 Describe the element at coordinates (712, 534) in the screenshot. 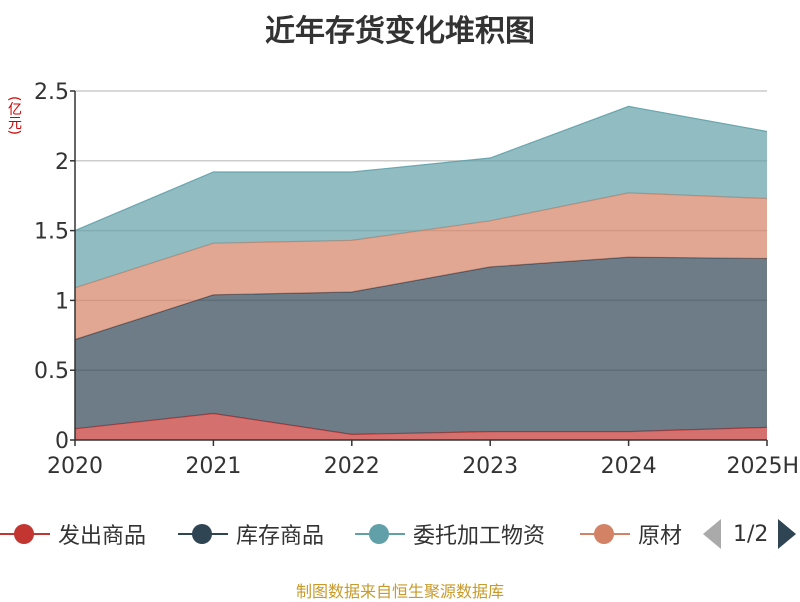

I see `pager-prev-icon` at that location.